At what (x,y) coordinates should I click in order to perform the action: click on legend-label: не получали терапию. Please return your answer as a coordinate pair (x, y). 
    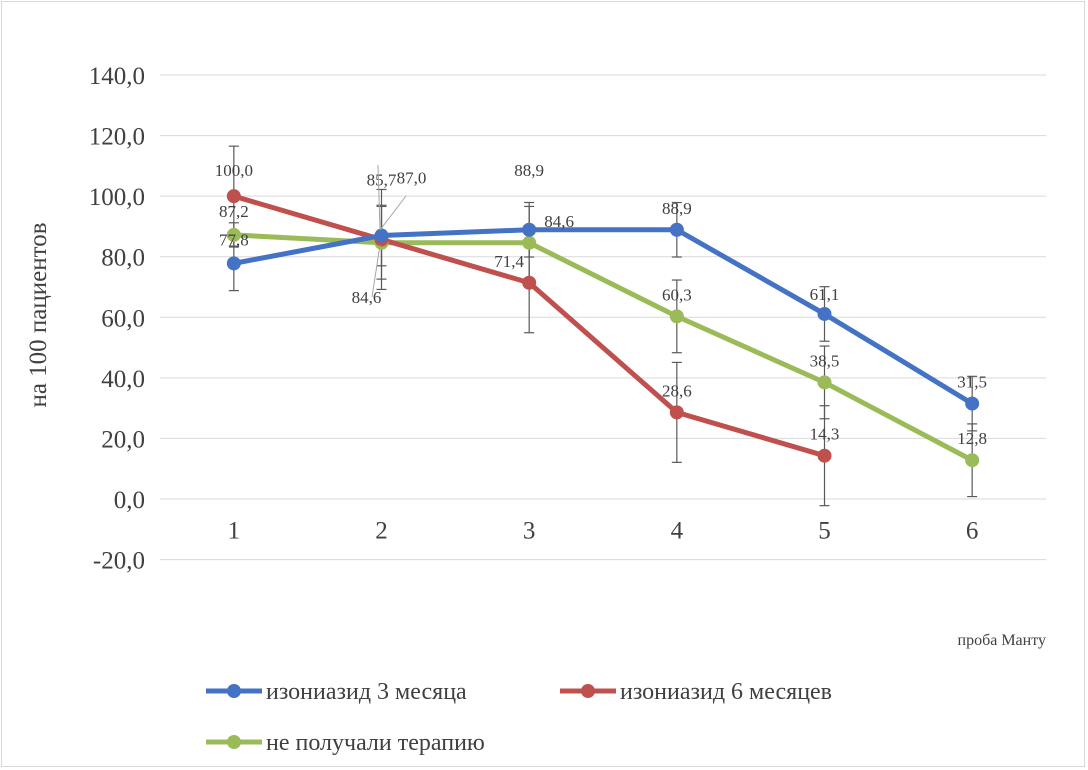
    Looking at the image, I should click on (375, 743).